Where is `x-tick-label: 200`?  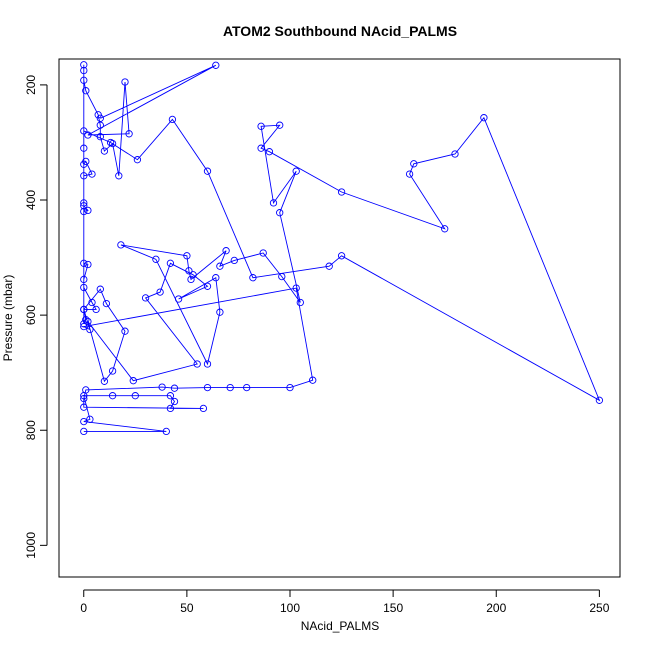
x-tick-label: 200 is located at coordinates (496, 608).